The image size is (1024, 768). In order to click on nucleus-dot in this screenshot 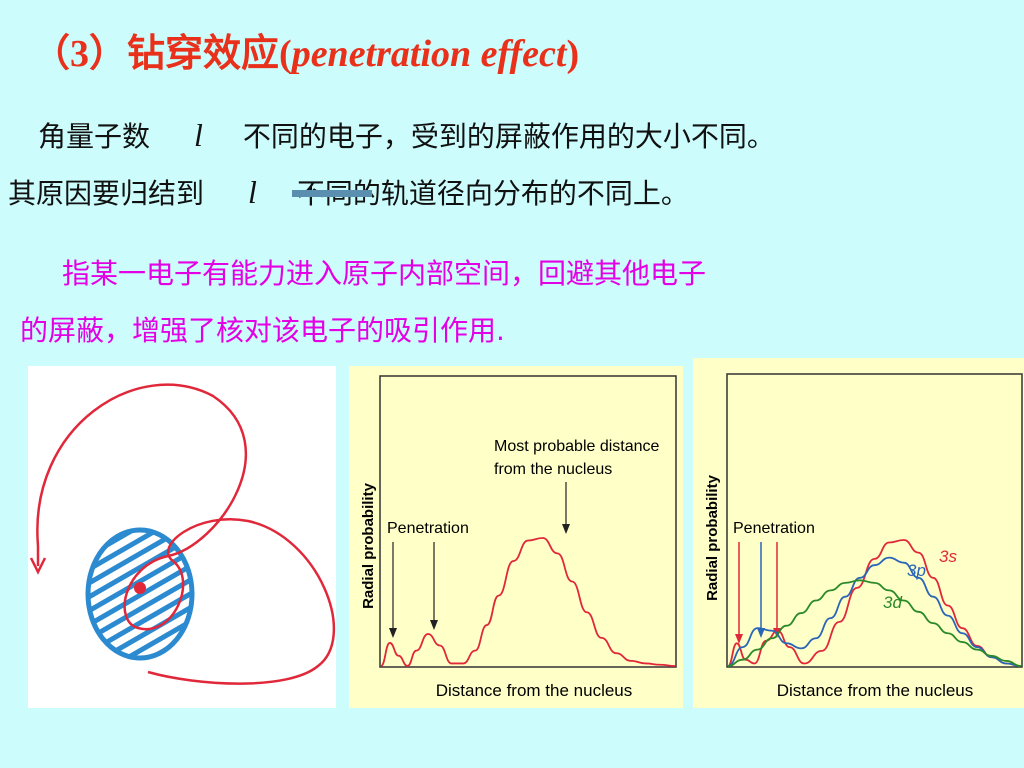, I will do `click(140, 588)`.